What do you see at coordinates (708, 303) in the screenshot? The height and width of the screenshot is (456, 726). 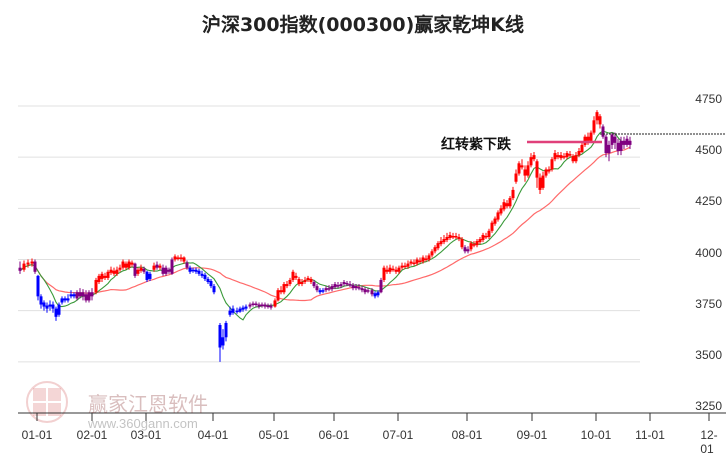 I see `y-tick-label: 3750` at bounding box center [708, 303].